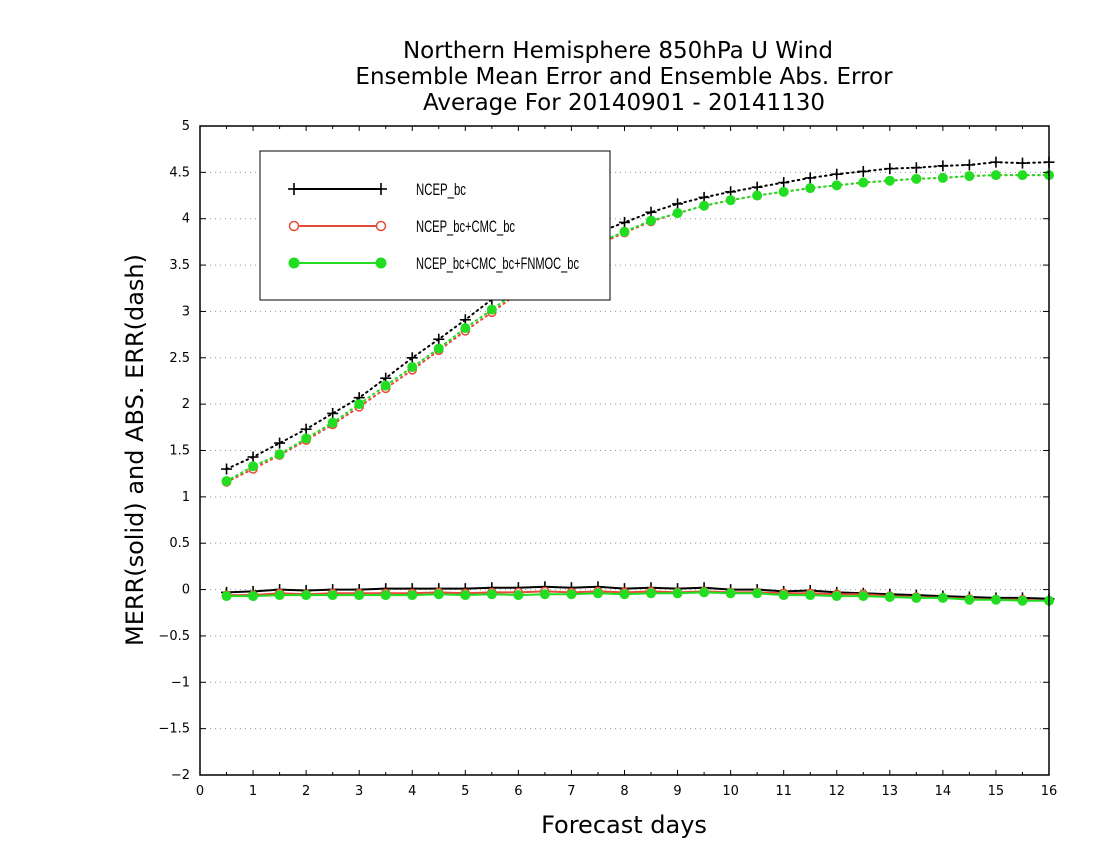  What do you see at coordinates (677, 791) in the screenshot?
I see `x-tick-label: 9` at bounding box center [677, 791].